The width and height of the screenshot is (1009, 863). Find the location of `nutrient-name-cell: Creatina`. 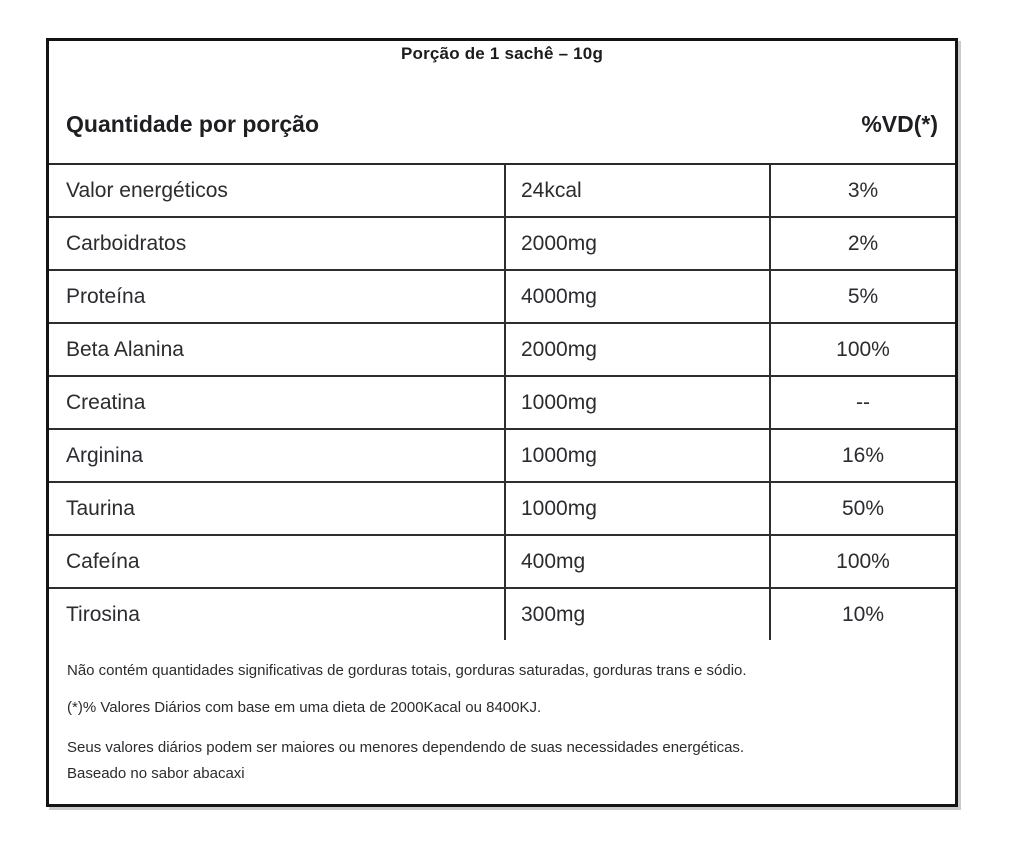

nutrient-name-cell: Creatina is located at coordinates (277, 402).